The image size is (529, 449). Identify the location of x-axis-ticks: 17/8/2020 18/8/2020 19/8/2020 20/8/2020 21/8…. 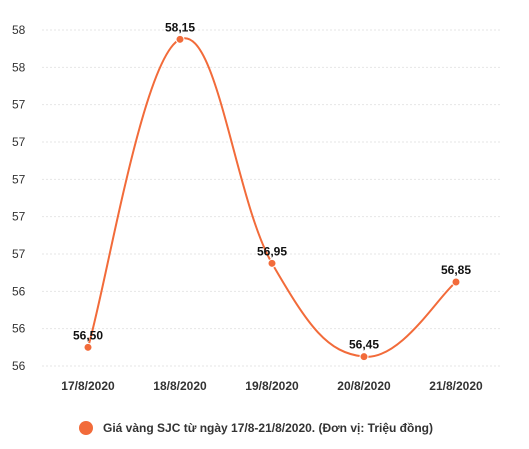
(272, 386).